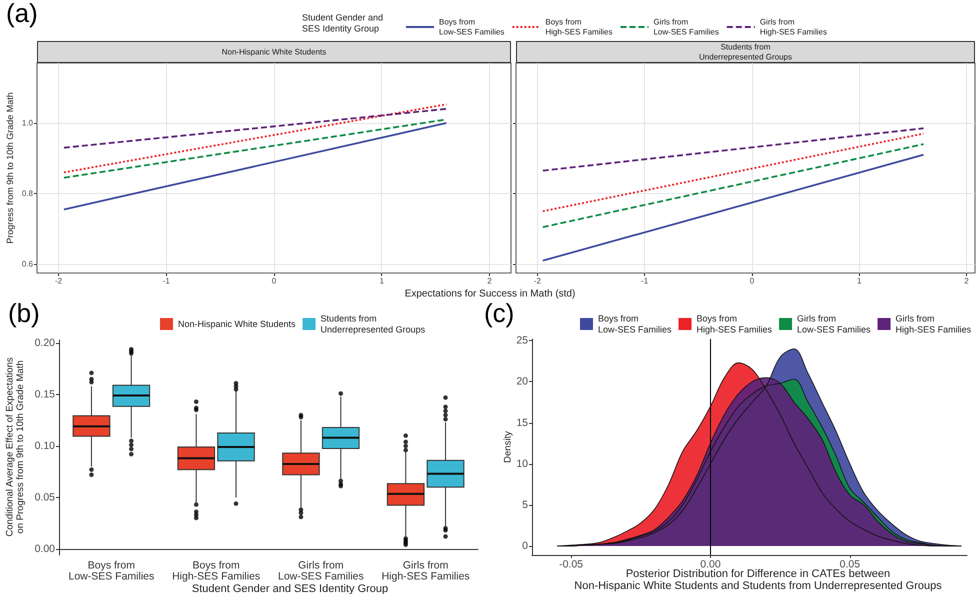  I want to click on text: (a), so click(22, 14).